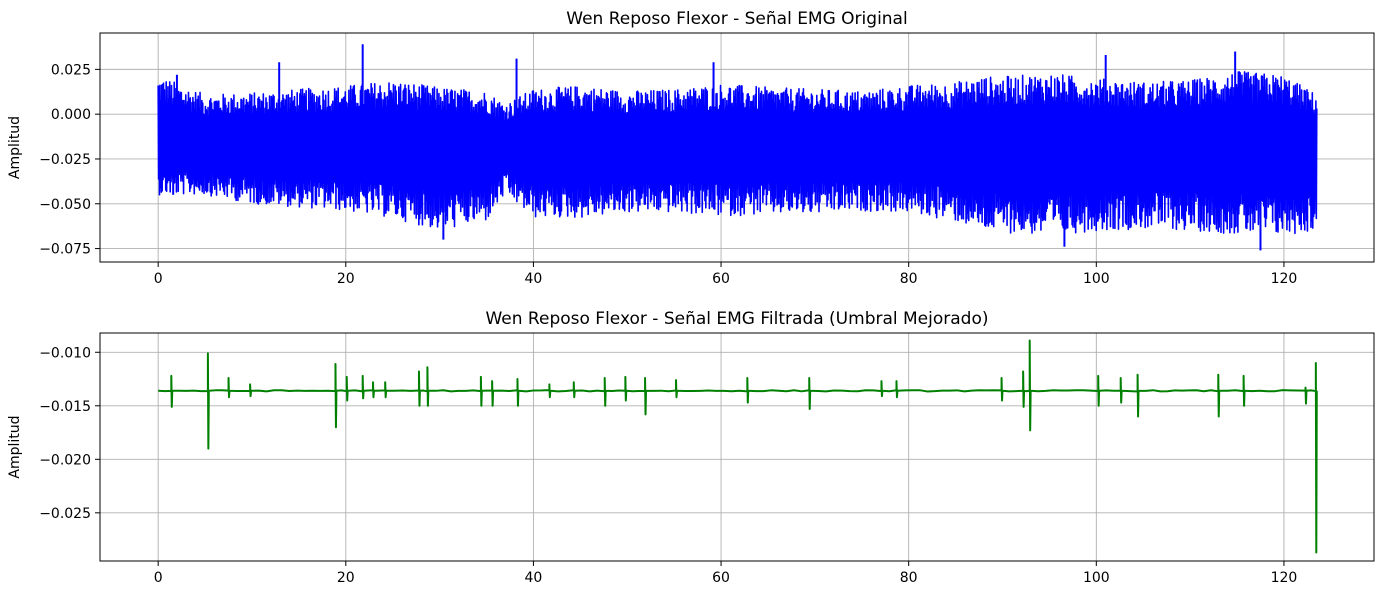 Image resolution: width=1384 pixels, height=603 pixels. Describe the element at coordinates (65, 407) in the screenshot. I see `y-tick-label: −0.015` at that location.